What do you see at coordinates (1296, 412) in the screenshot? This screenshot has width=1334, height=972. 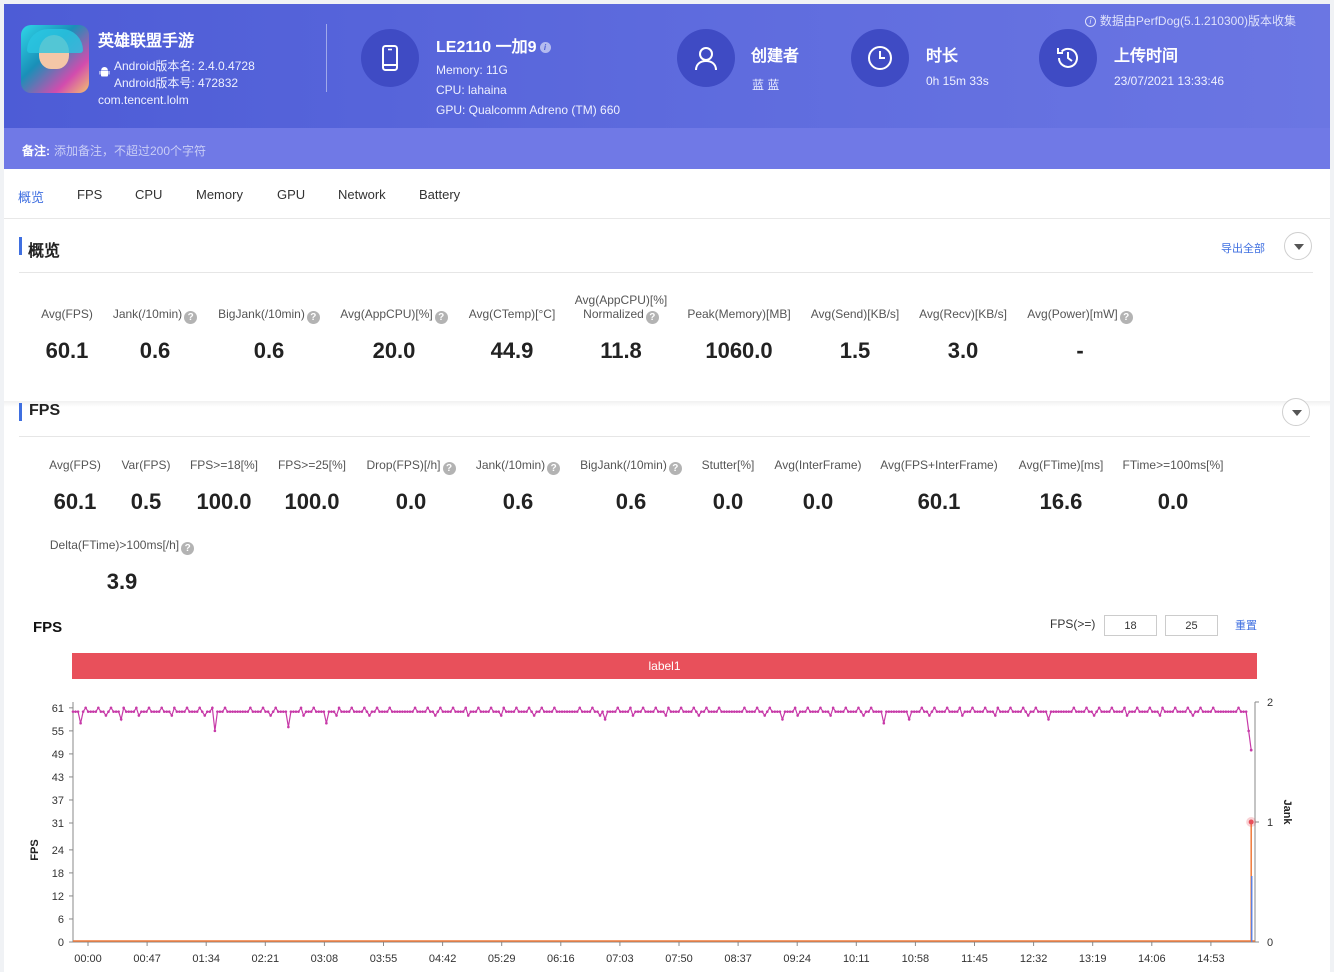 I see `fps-collapse-button` at bounding box center [1296, 412].